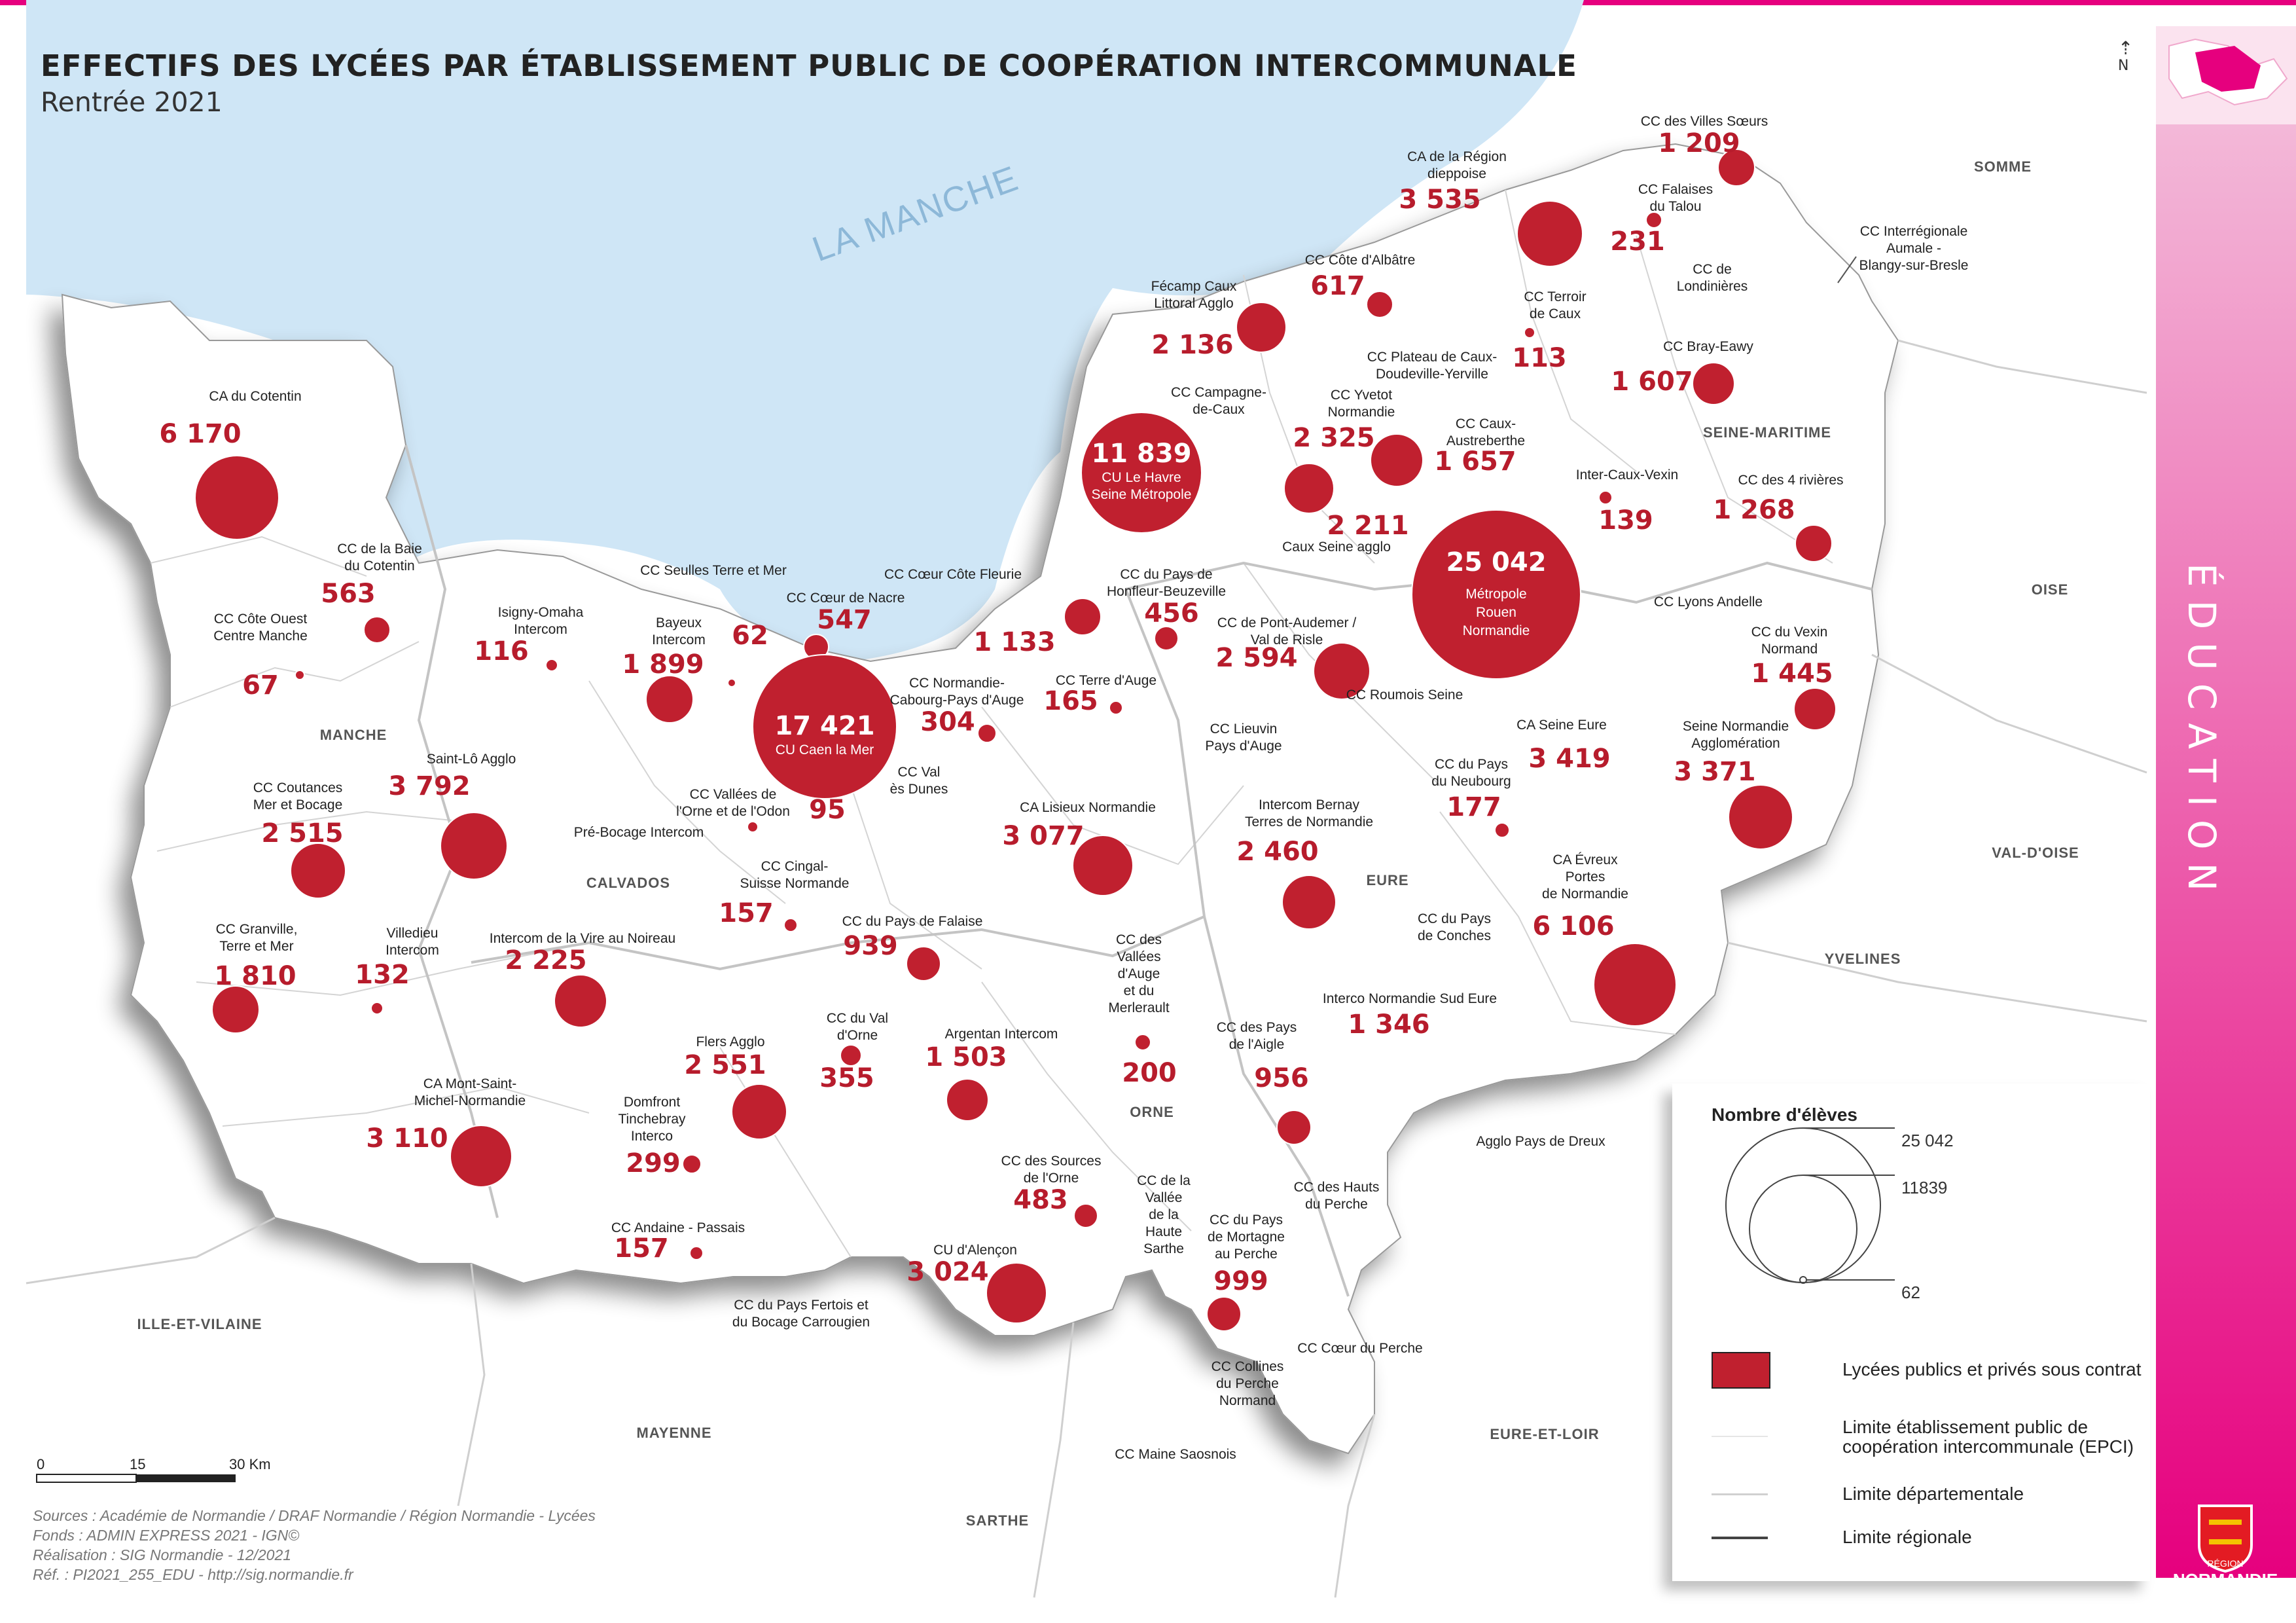 The width and height of the screenshot is (2296, 1623). Describe the element at coordinates (2225, 1563) in the screenshot. I see `logo-region-small: RÉGION` at that location.